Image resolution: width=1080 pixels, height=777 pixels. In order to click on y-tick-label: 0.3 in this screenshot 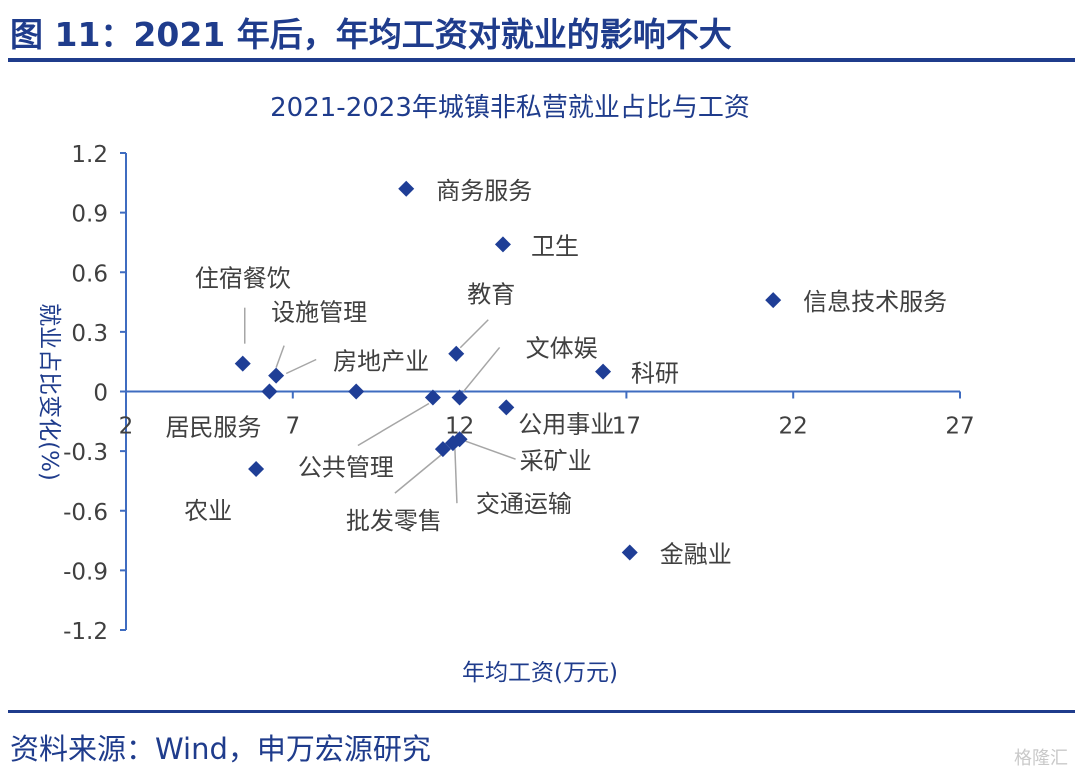, I will do `click(89, 334)`.